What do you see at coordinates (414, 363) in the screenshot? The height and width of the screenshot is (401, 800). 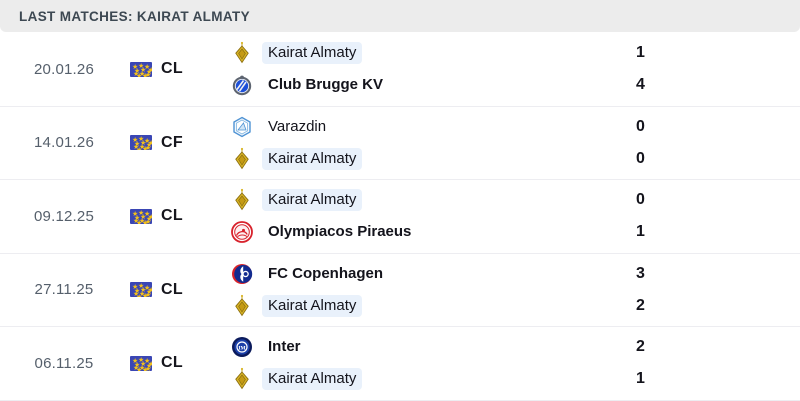 I see `teams-cell: IM Inter Kairat Almaty` at bounding box center [414, 363].